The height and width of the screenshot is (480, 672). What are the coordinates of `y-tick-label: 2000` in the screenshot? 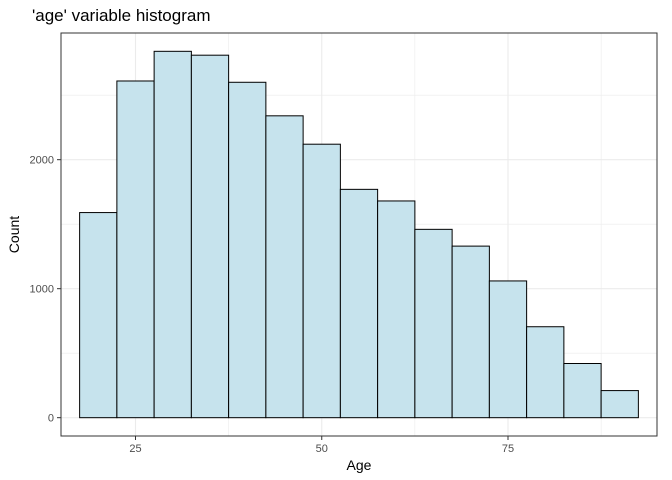 It's located at (42, 161).